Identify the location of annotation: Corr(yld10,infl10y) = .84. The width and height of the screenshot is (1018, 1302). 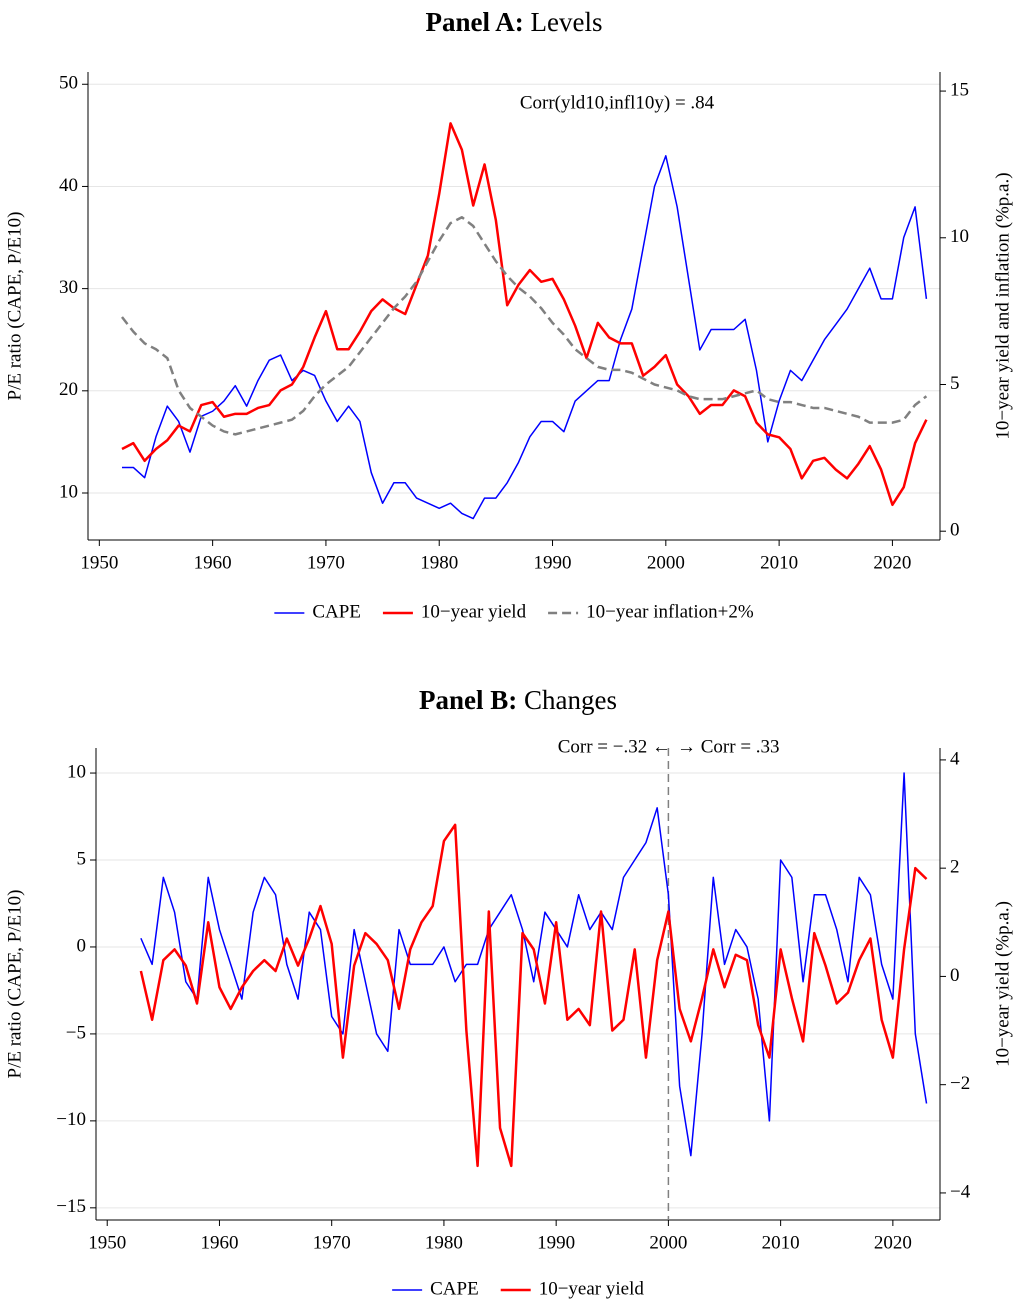
(617, 102).